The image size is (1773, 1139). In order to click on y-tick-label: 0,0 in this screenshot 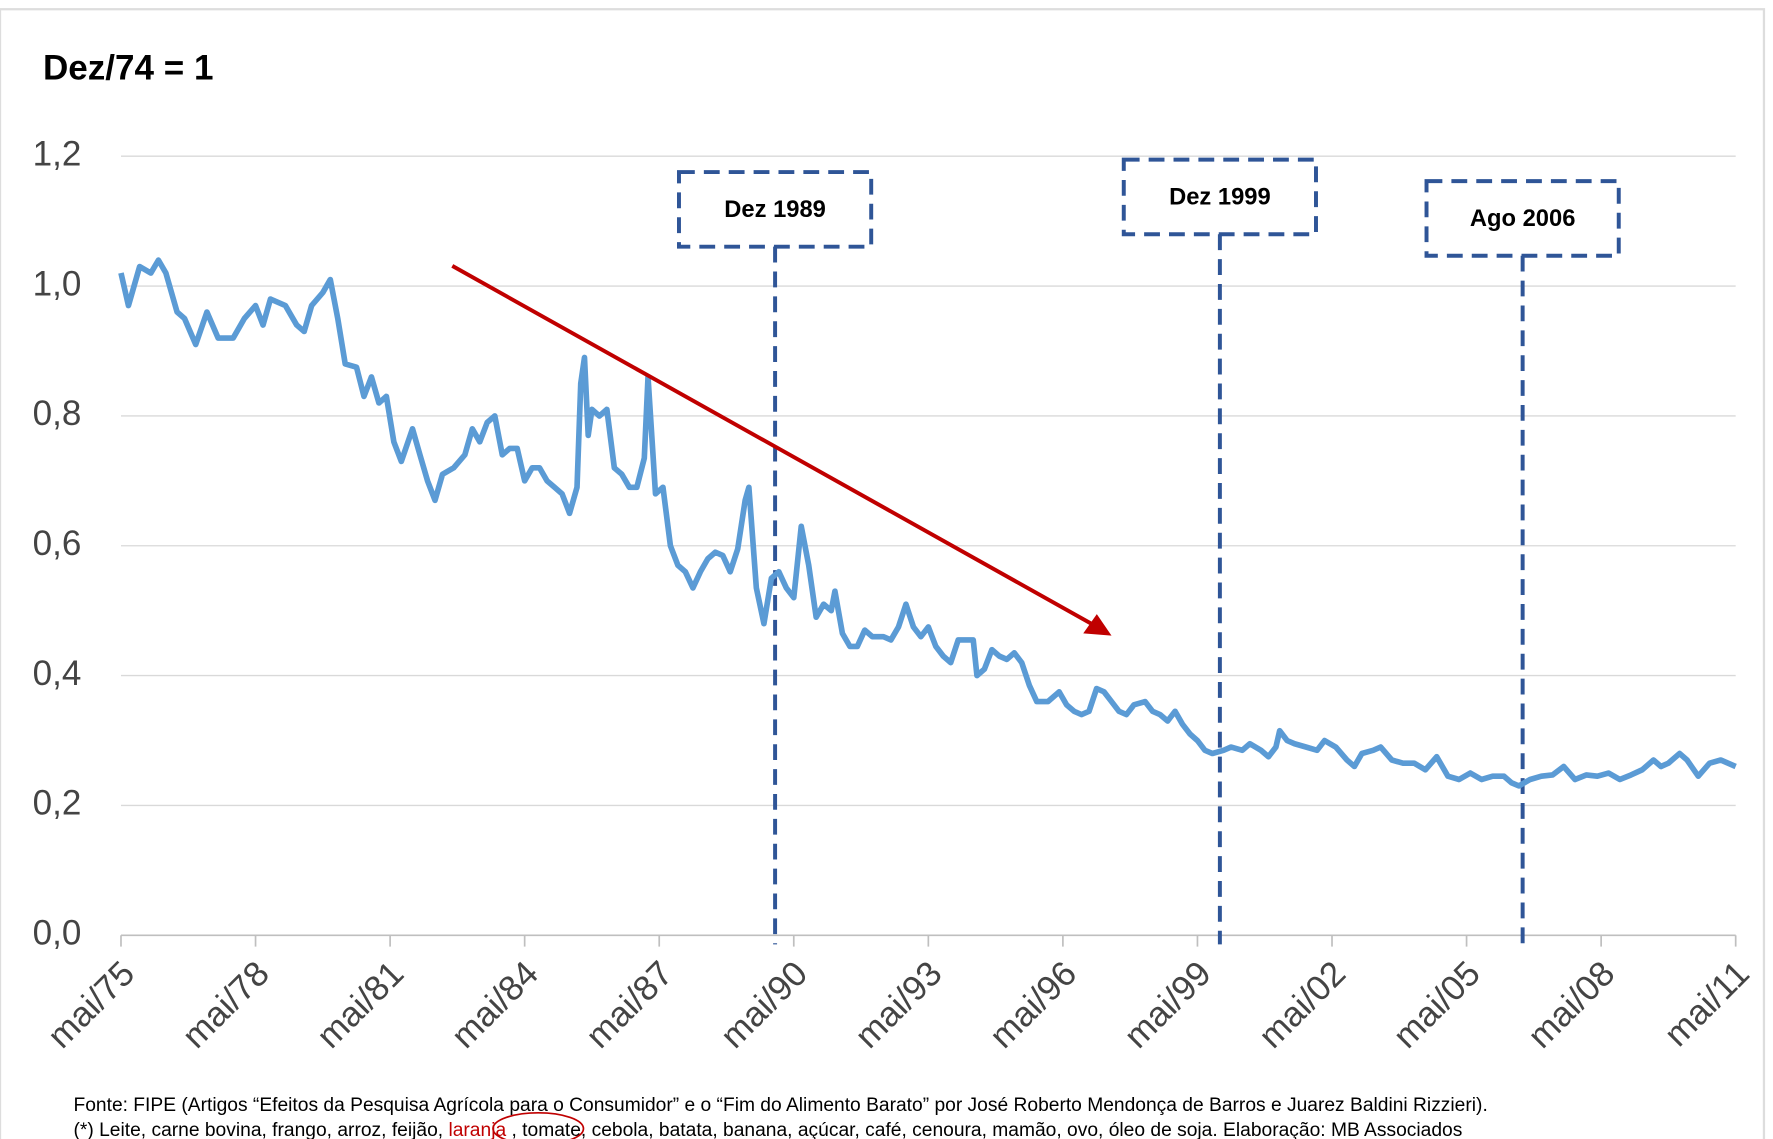, I will do `click(57, 933)`.